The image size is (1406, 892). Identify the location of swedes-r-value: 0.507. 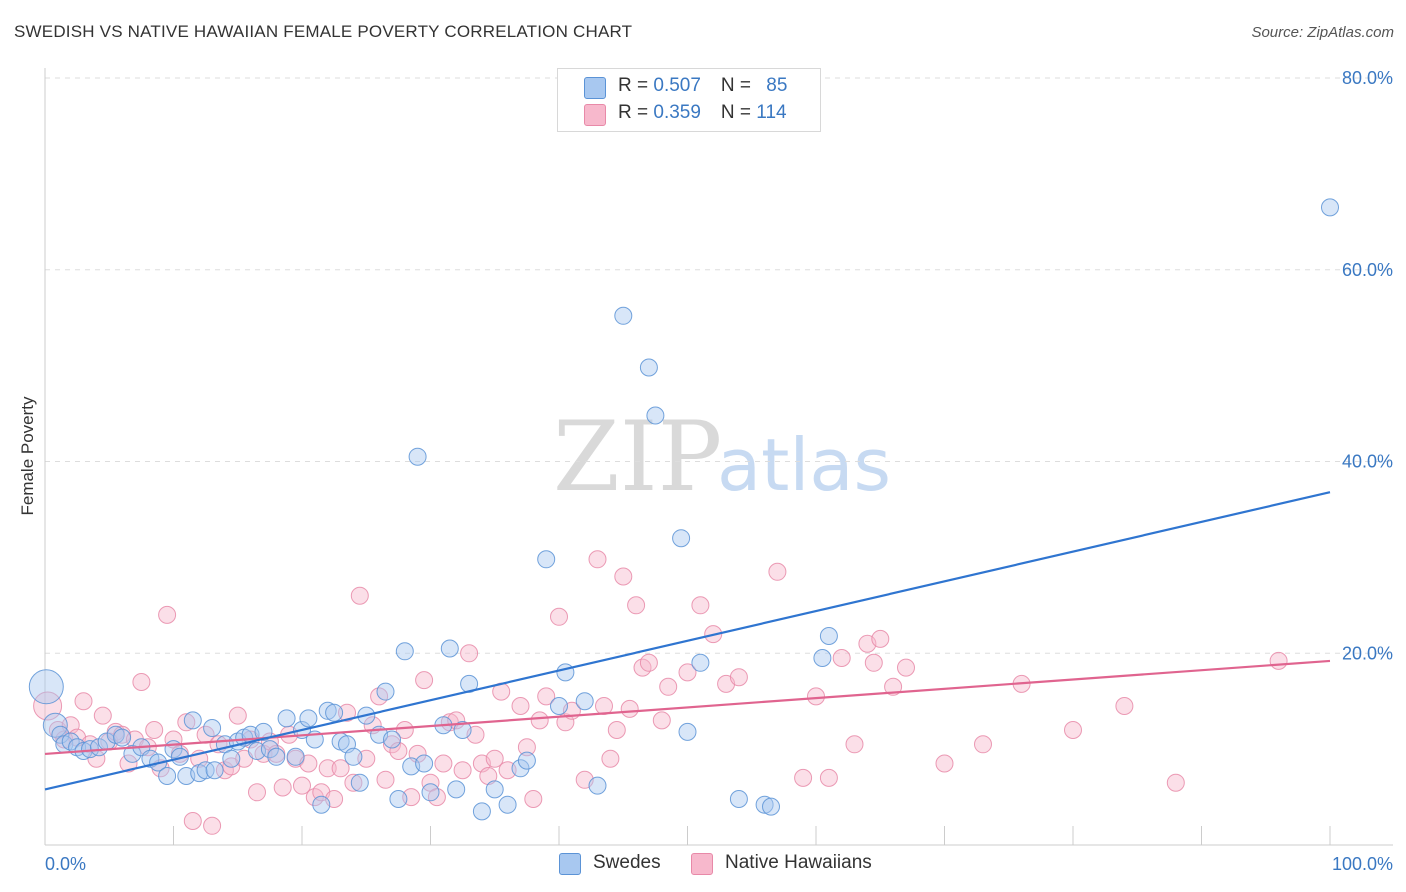
(677, 85).